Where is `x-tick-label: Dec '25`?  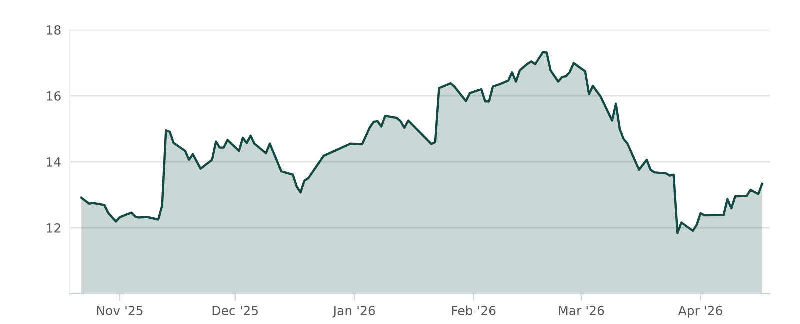
x-tick-label: Dec '25 is located at coordinates (235, 311).